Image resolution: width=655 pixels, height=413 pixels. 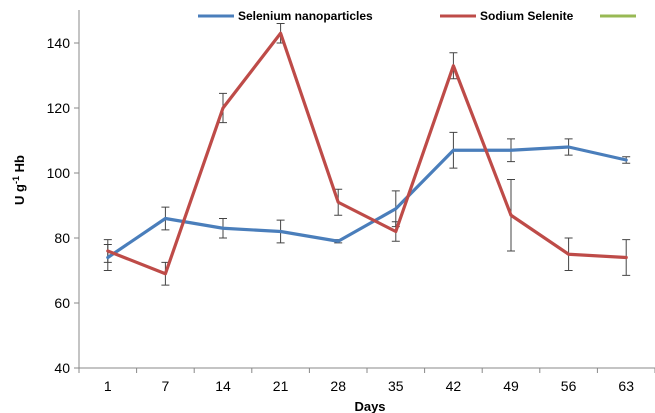 What do you see at coordinates (366, 381) in the screenshot?
I see `x-axis-ticks: 1 7 14 21 28 35 42 49 56 63` at bounding box center [366, 381].